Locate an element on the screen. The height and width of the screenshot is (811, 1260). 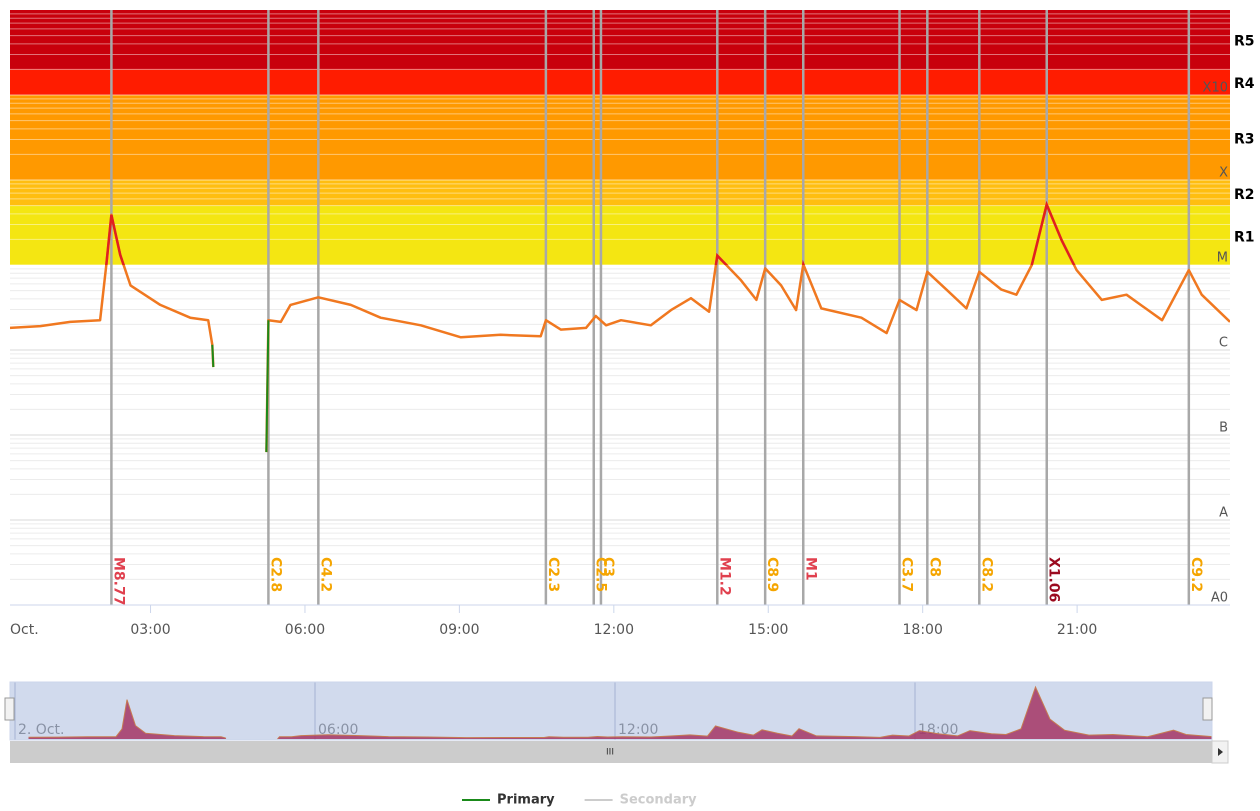
x-tick-label: 21:00 is located at coordinates (1077, 630).